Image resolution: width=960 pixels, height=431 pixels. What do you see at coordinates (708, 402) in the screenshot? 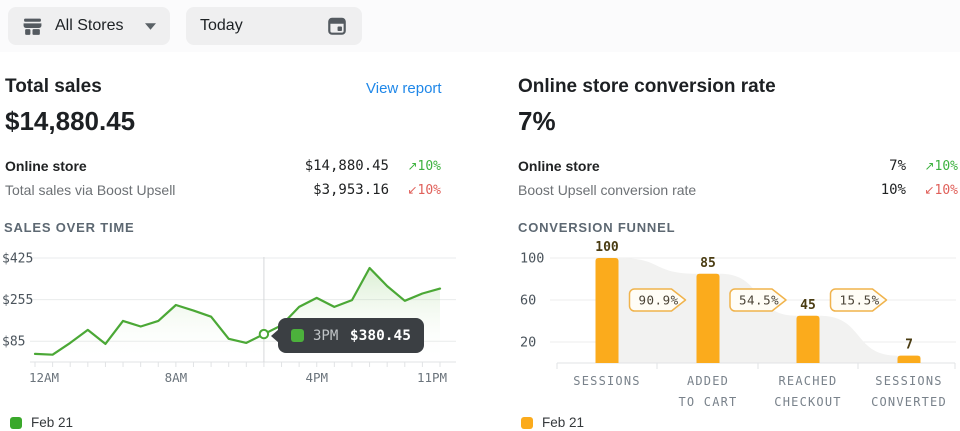
I see `svg-text: TO CART` at bounding box center [708, 402].